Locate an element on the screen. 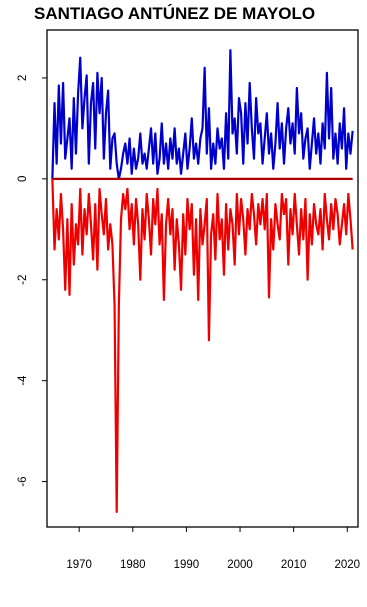  y-tick-label: -6 is located at coordinates (23, 481).